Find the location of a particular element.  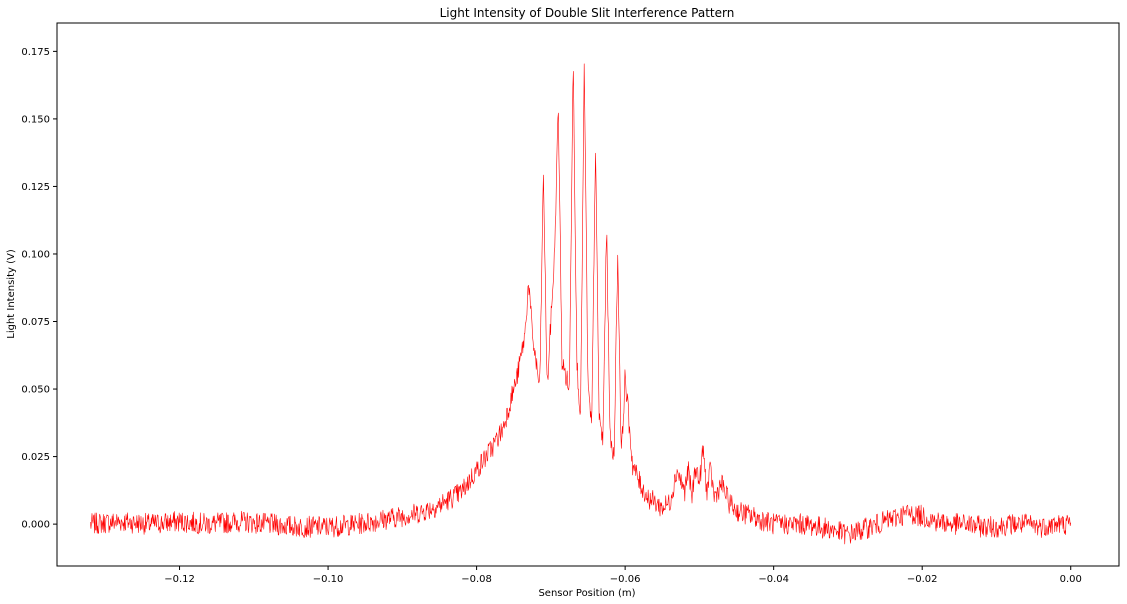

y-tick-label: 0.025 is located at coordinates (35, 457).